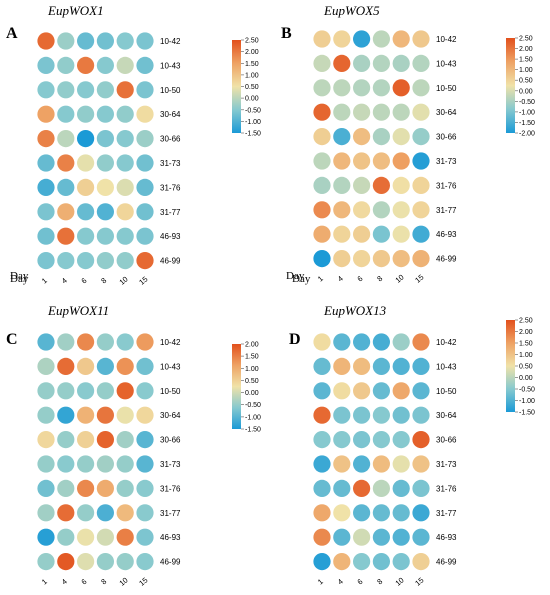 This screenshot has height=595, width=550. I want to click on row-label: 10-42, so click(446, 39).